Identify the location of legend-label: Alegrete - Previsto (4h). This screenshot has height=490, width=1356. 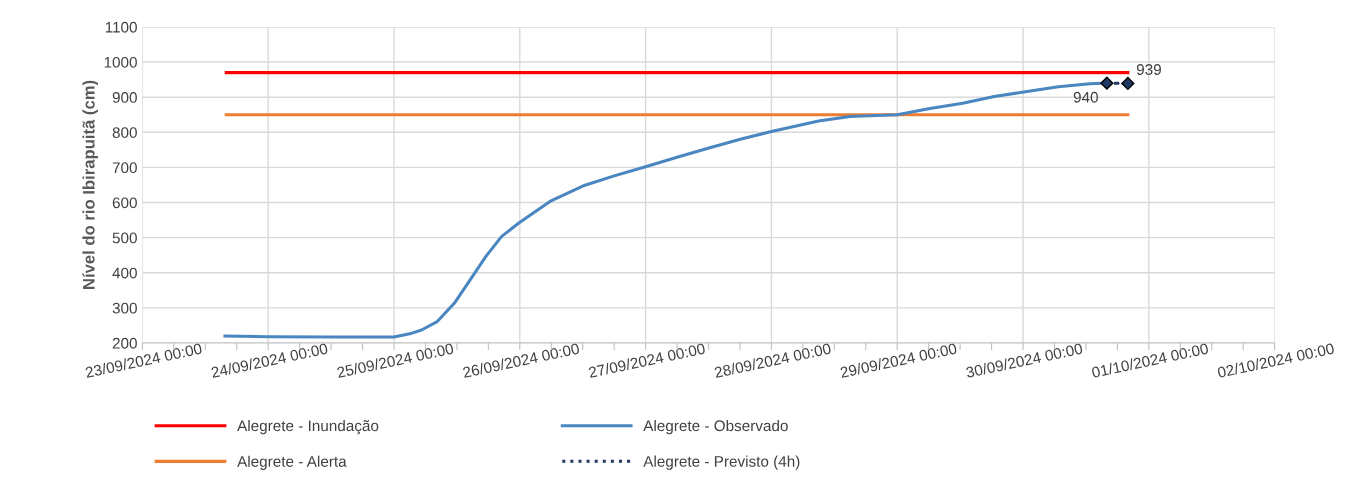
(721, 462).